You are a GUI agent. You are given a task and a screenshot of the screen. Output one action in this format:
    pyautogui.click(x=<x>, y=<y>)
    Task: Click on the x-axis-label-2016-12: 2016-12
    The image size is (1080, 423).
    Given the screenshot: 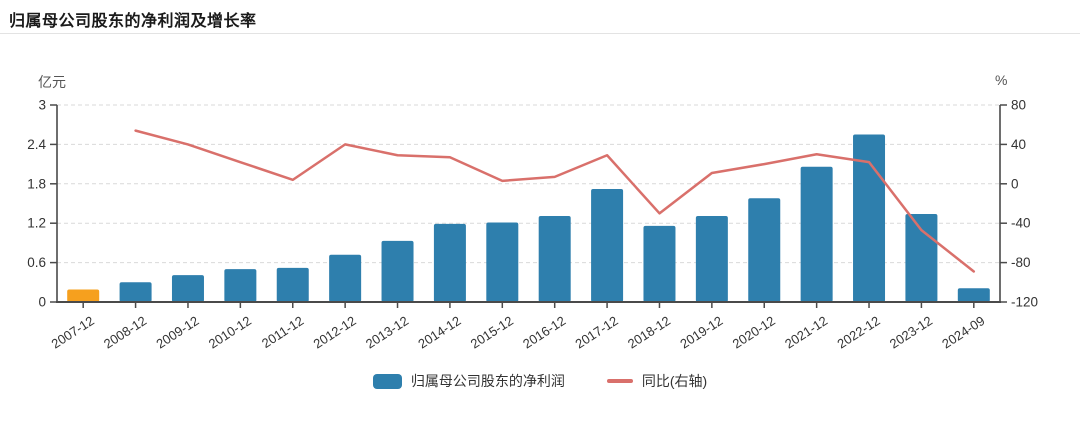 What is the action you would take?
    pyautogui.click(x=544, y=332)
    